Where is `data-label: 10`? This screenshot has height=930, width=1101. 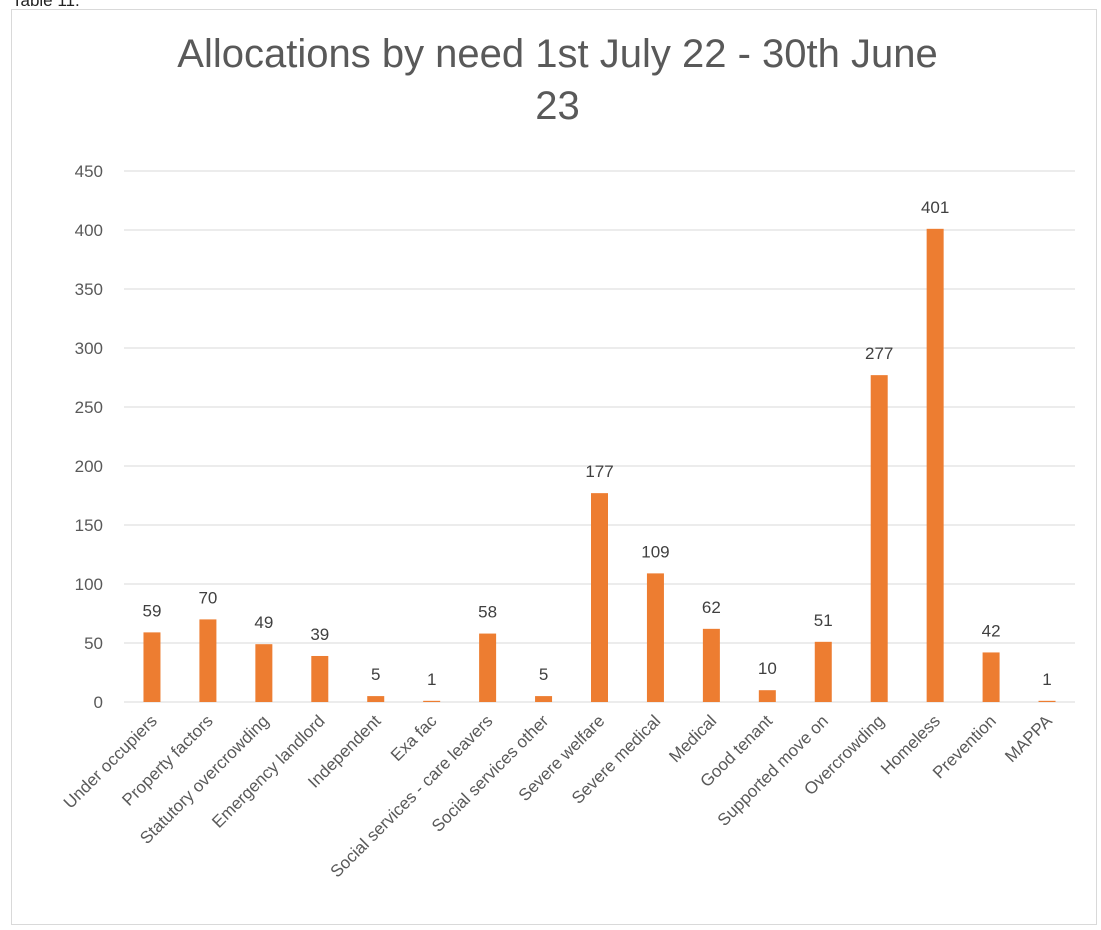
data-label: 10 is located at coordinates (767, 668).